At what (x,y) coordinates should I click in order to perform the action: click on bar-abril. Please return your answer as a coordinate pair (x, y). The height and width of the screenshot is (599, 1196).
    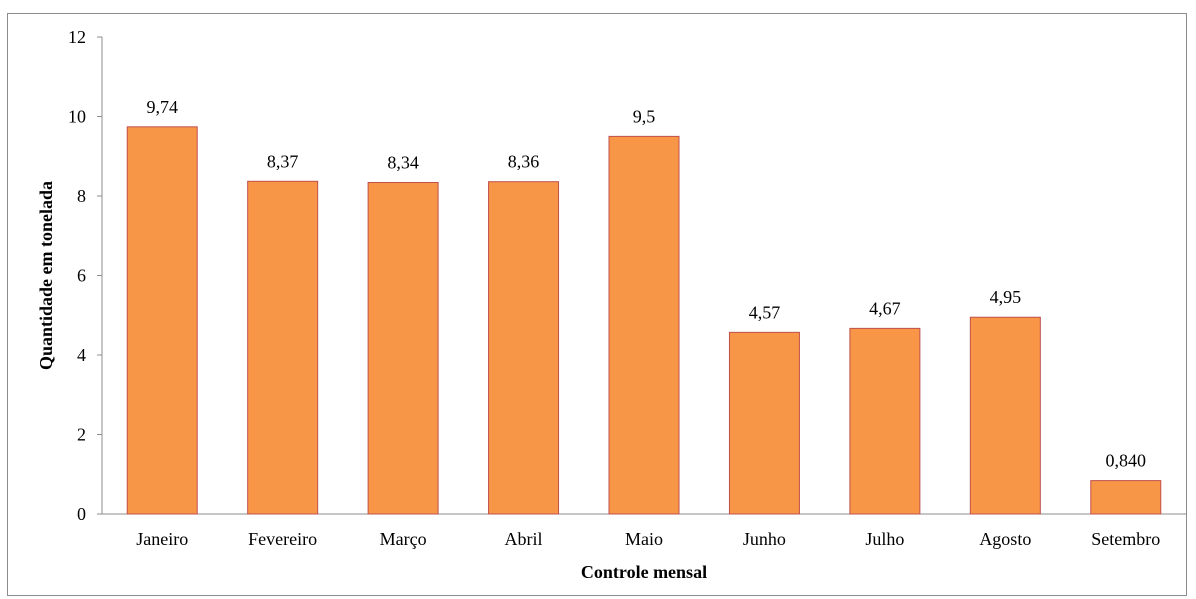
    Looking at the image, I should click on (524, 348).